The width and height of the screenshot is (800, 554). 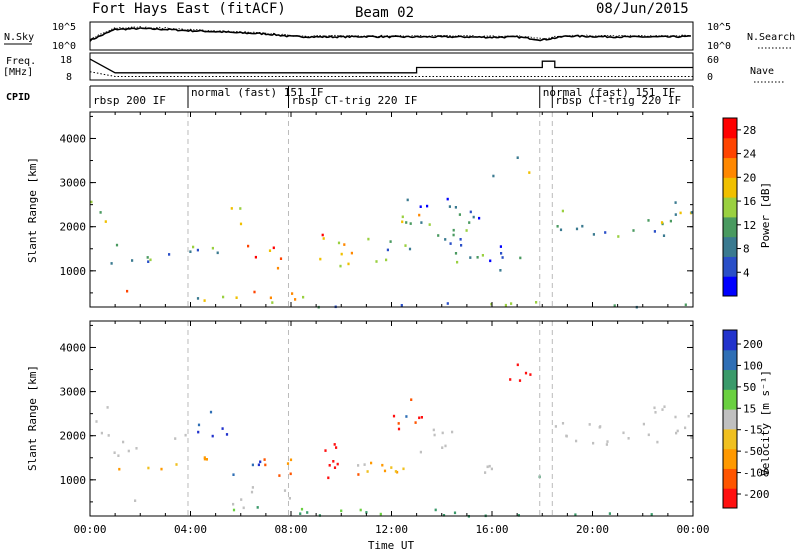 What do you see at coordinates (32, 210) in the screenshot?
I see `power-ylabel: Slant Range [km]` at bounding box center [32, 210].